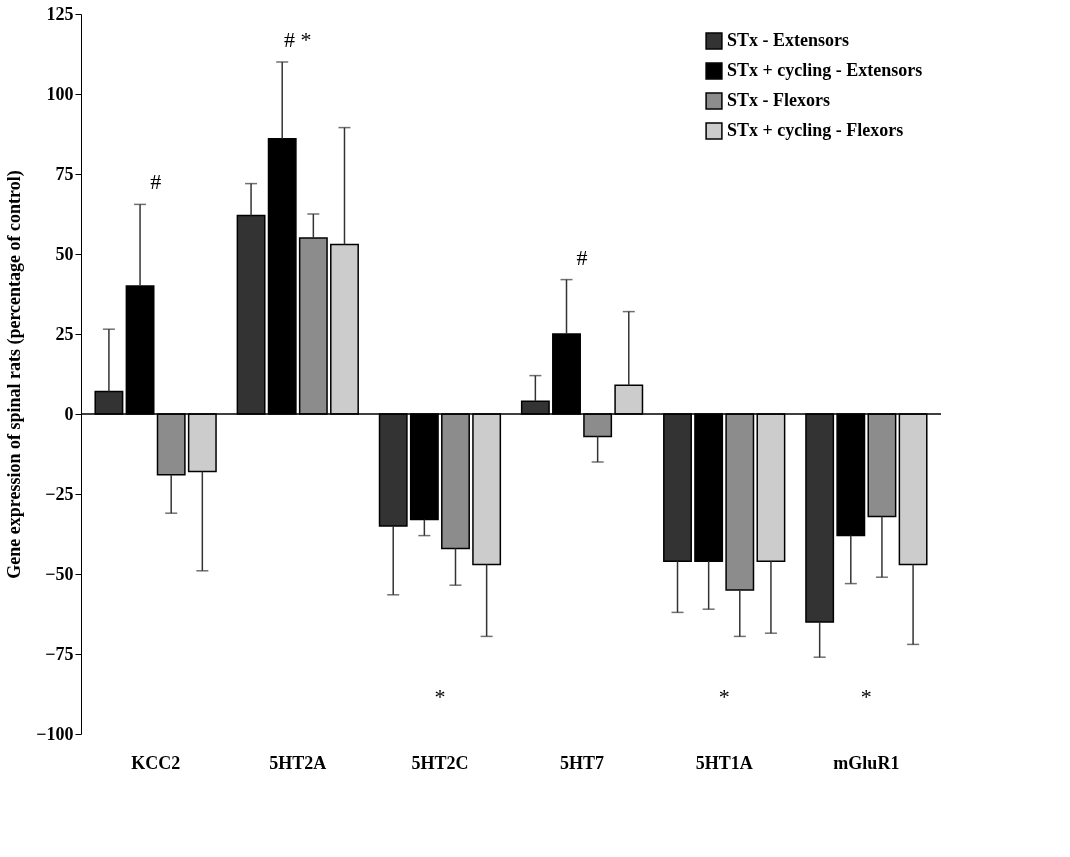 Image resolution: width=1070 pixels, height=857 pixels. What do you see at coordinates (59, 653) in the screenshot?
I see `y-tick-label: −75` at bounding box center [59, 653].